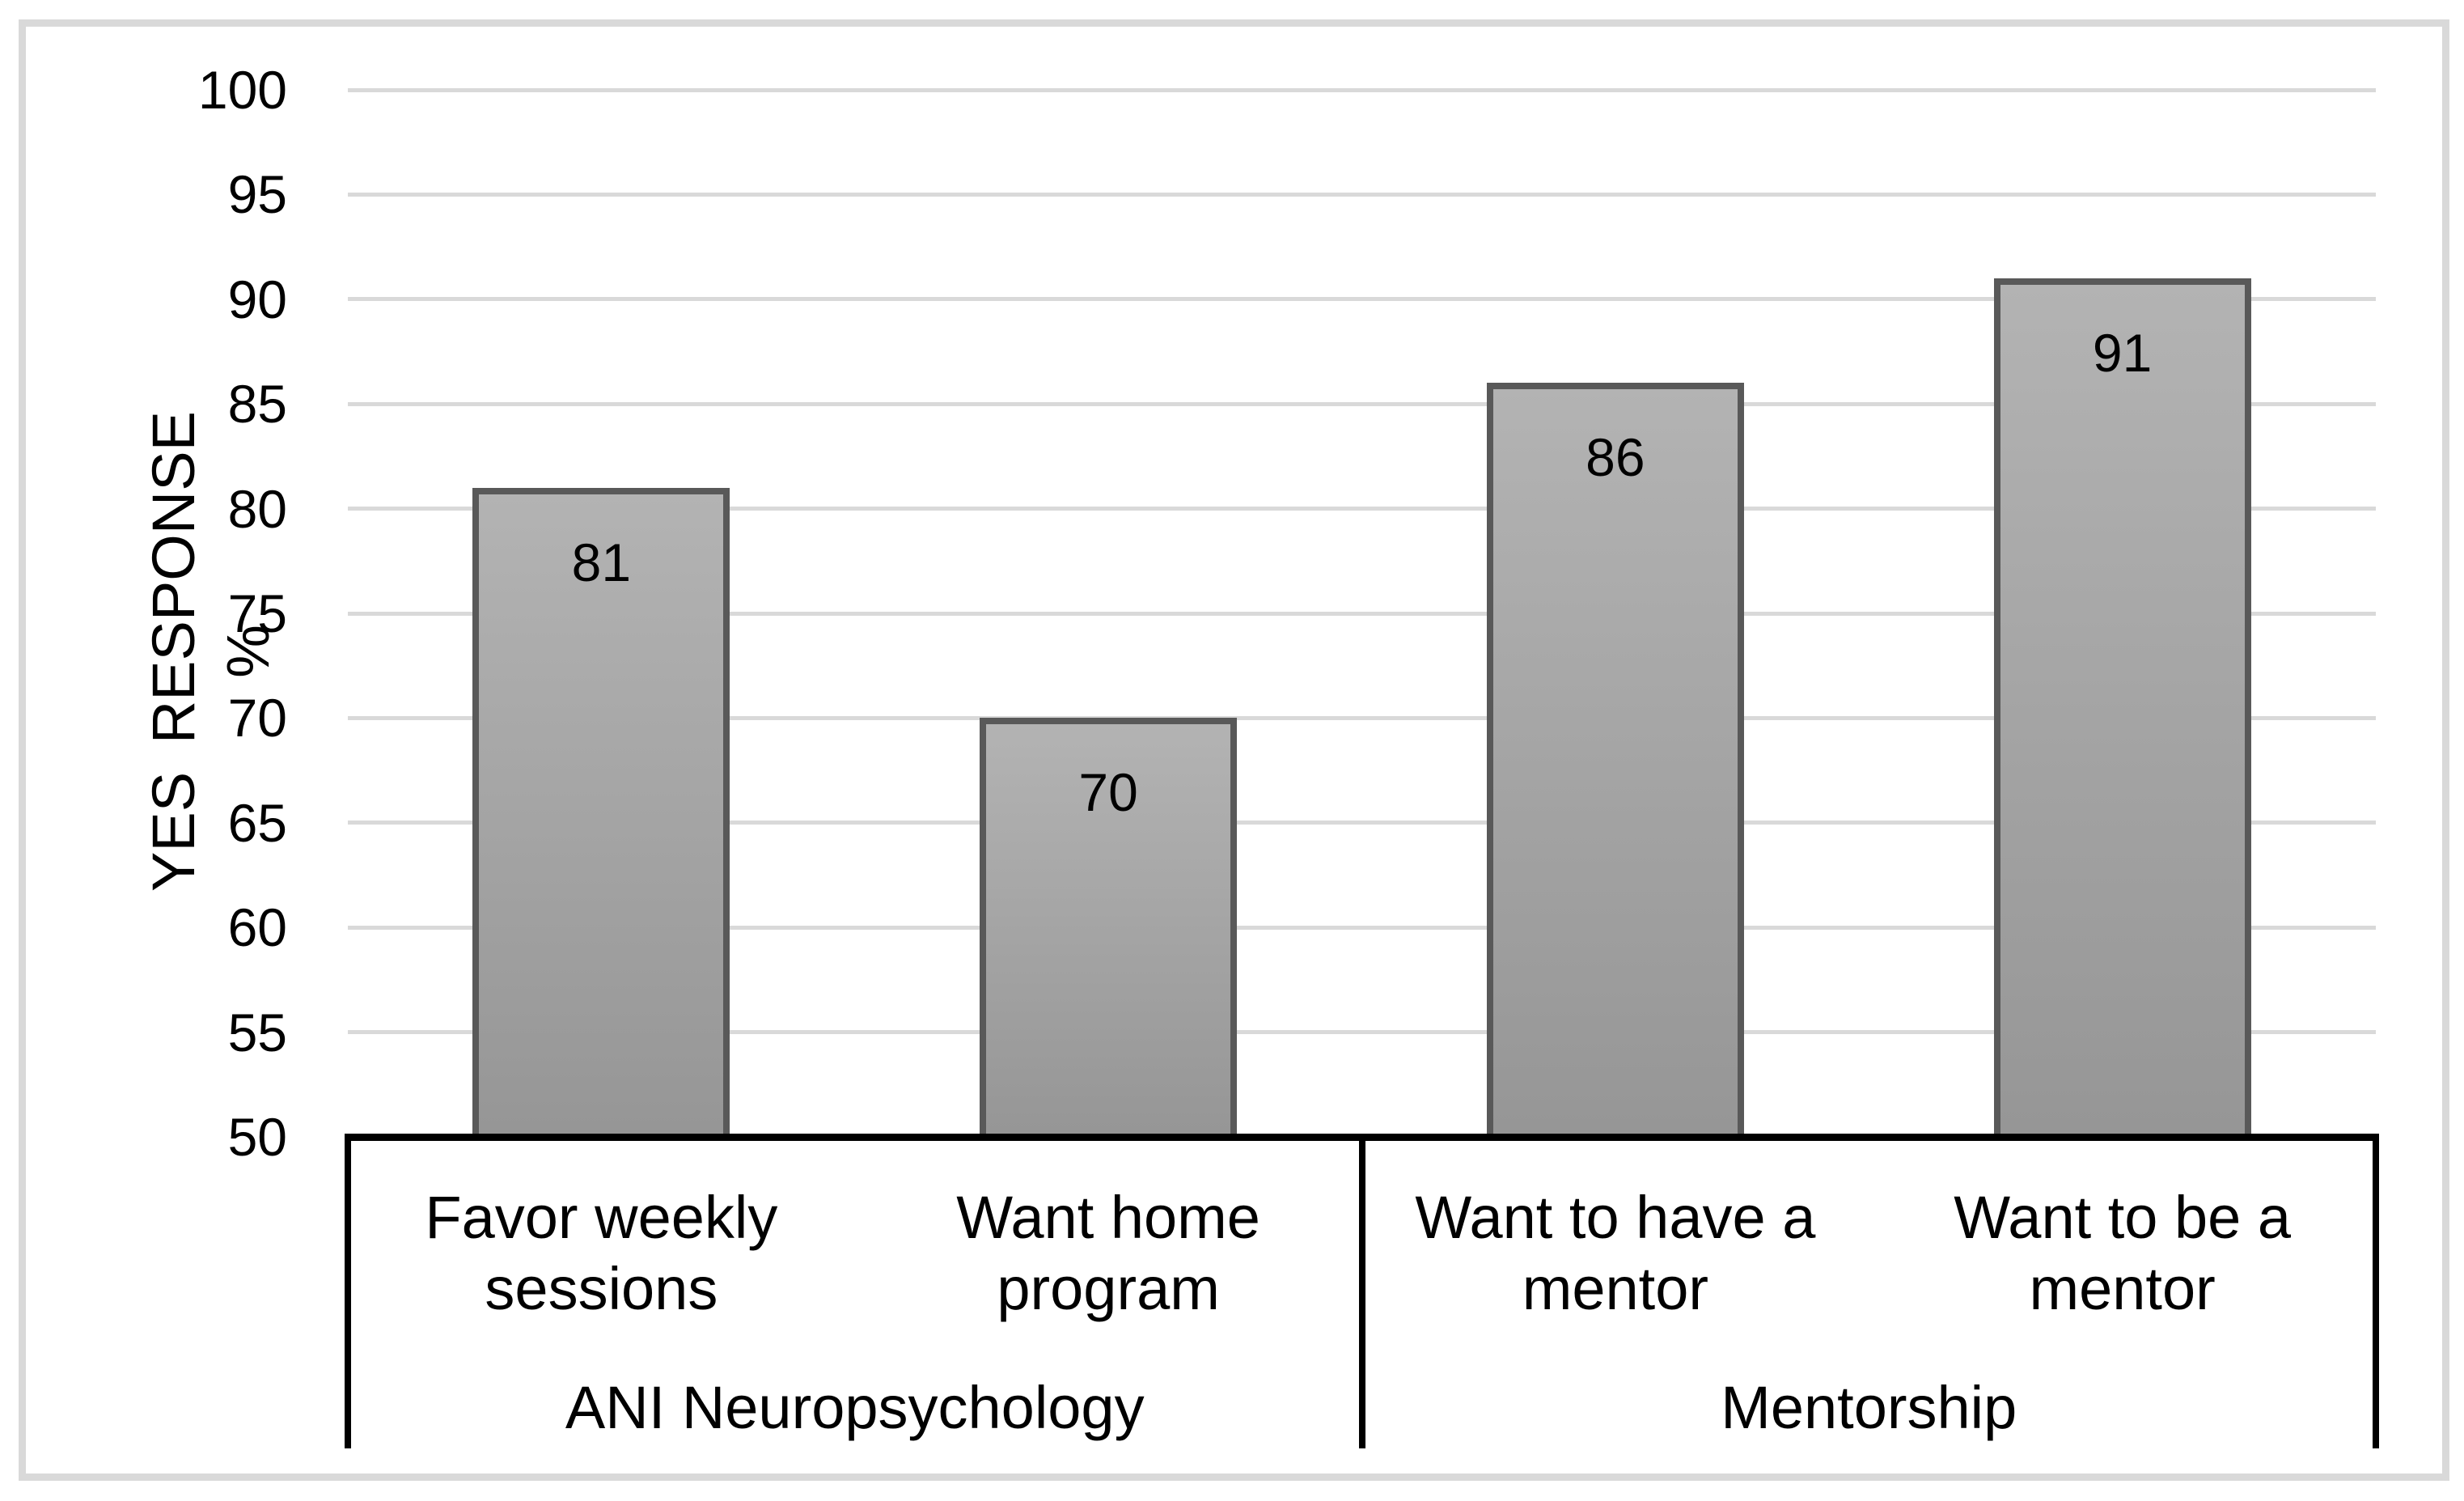 The image size is (2464, 1501). What do you see at coordinates (257, 194) in the screenshot?
I see `y-tick-label-95: 95` at bounding box center [257, 194].